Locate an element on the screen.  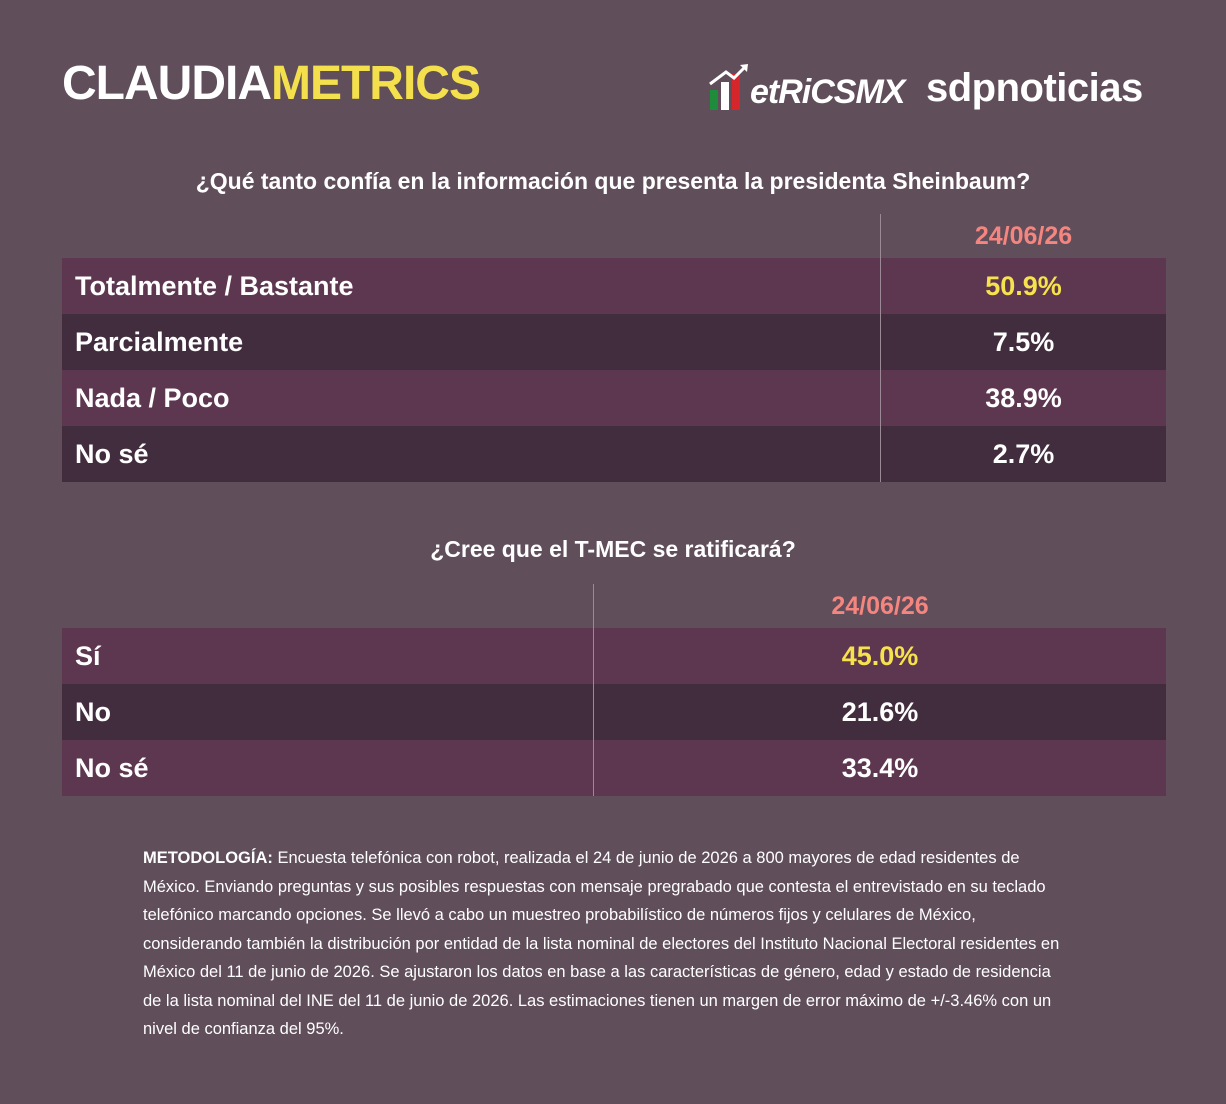
metricsmx-logo: etRiCSMX is located at coordinates (806, 87).